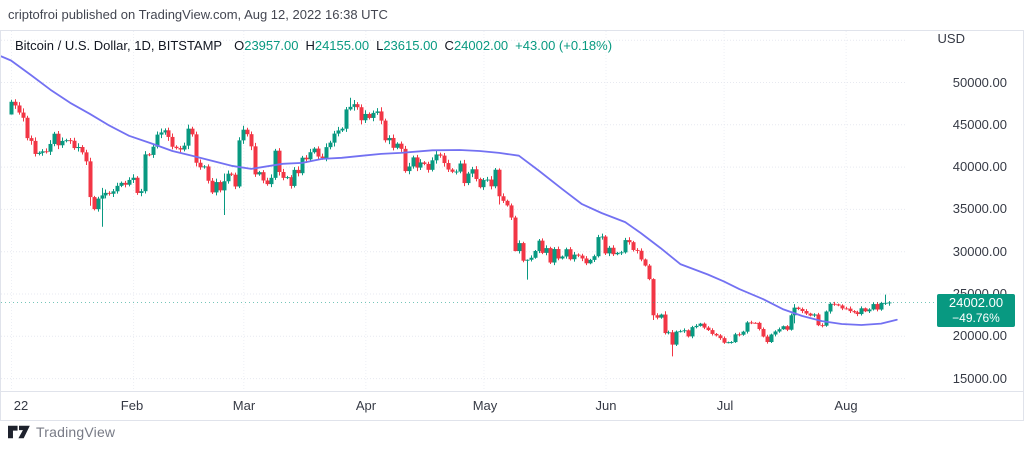  I want to click on badge-price: 24002.00, so click(976, 302).